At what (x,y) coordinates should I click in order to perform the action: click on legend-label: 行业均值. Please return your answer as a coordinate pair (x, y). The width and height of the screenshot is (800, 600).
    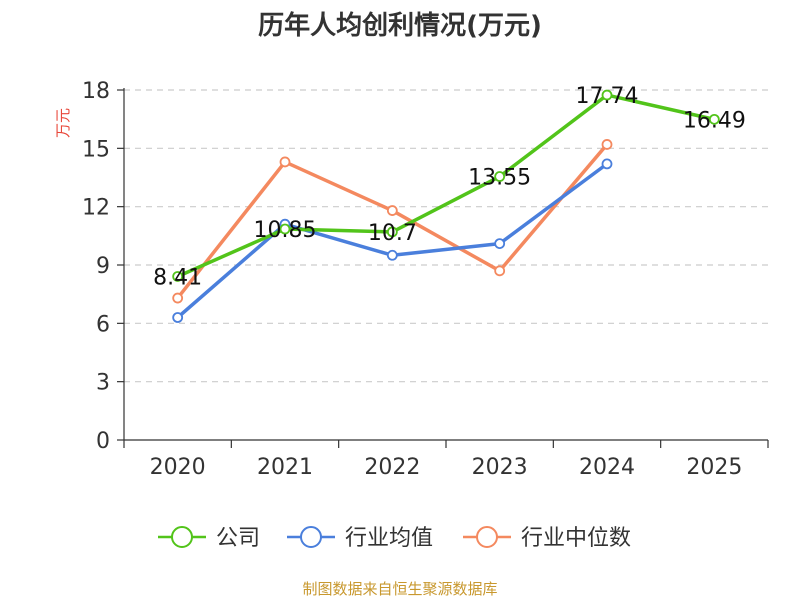
    Looking at the image, I should click on (389, 538).